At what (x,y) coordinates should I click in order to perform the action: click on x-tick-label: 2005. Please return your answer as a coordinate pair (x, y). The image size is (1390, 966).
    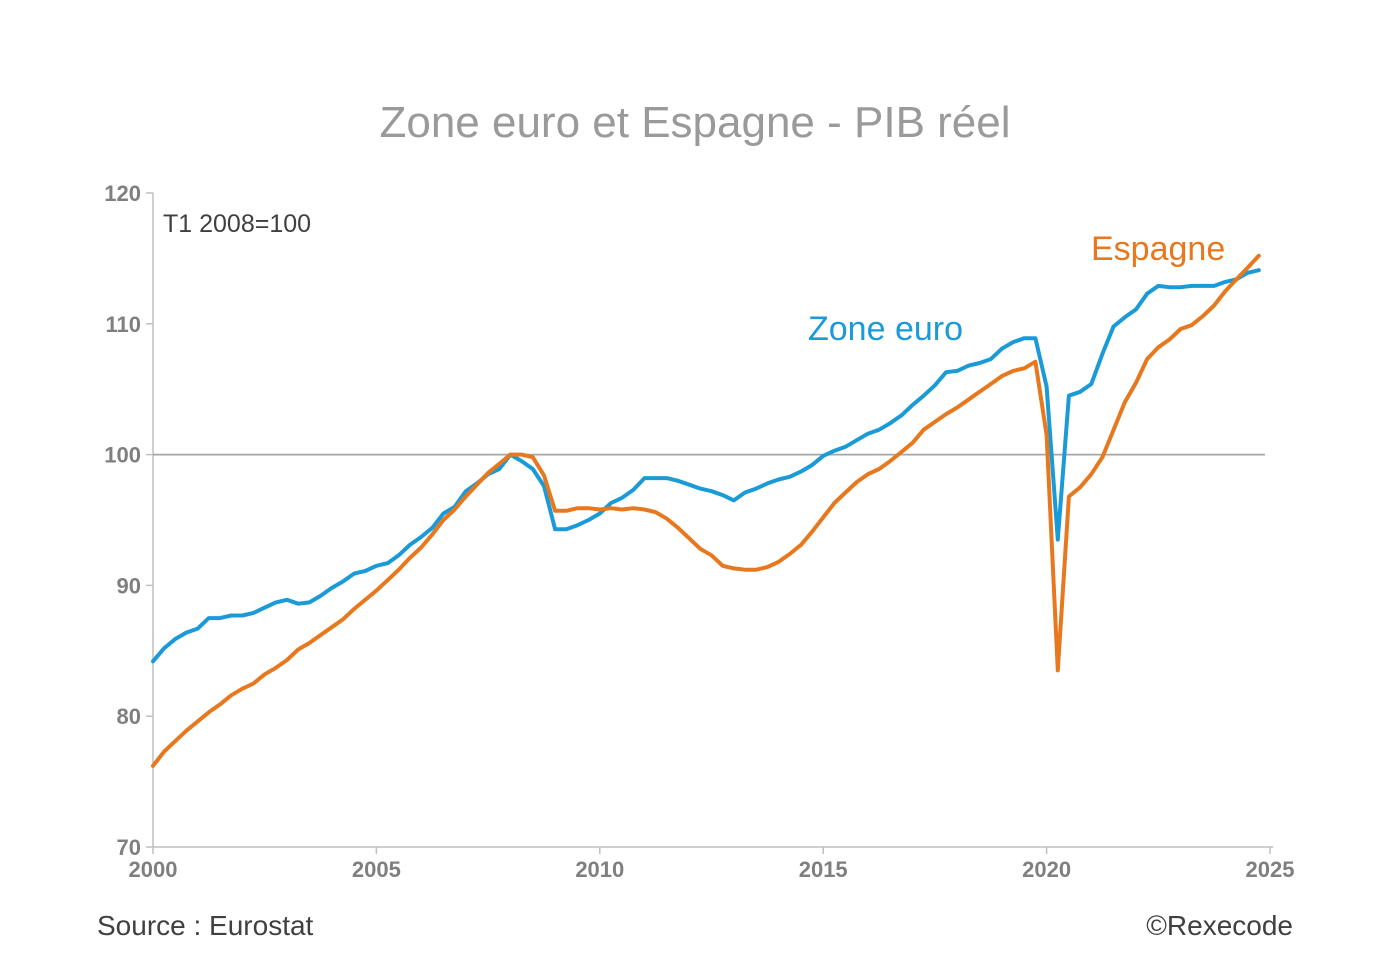
    Looking at the image, I should click on (376, 869).